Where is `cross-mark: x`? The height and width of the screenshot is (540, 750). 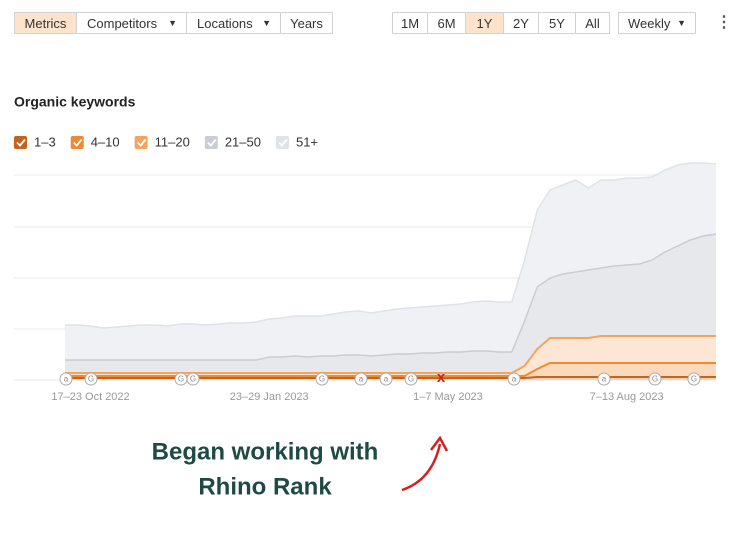 cross-mark: x is located at coordinates (441, 377).